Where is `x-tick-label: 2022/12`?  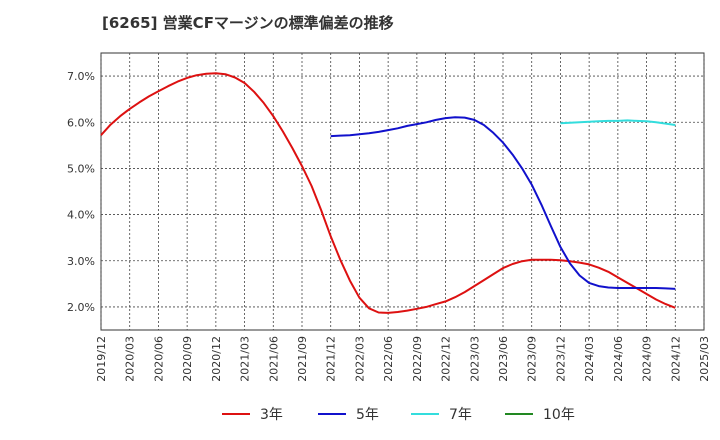 x-tick-label: 2022/12 is located at coordinates (446, 359).